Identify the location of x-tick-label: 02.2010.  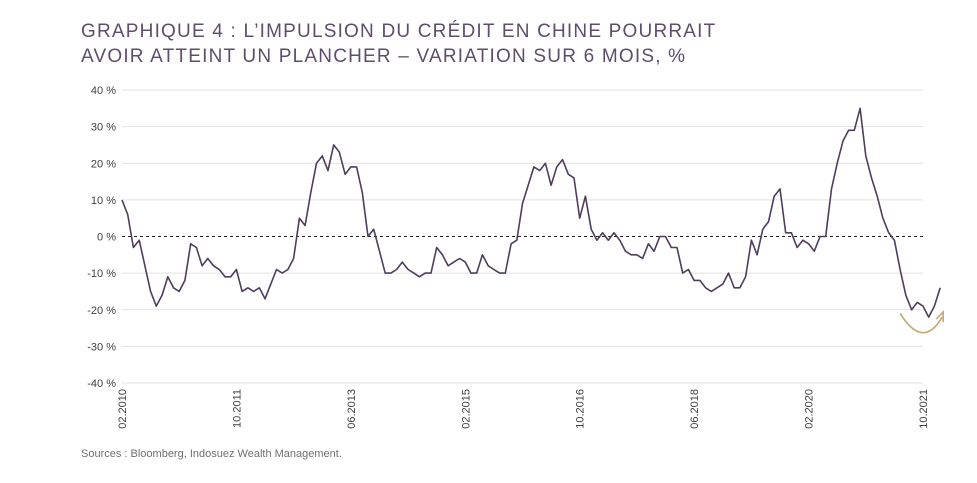
(123, 409).